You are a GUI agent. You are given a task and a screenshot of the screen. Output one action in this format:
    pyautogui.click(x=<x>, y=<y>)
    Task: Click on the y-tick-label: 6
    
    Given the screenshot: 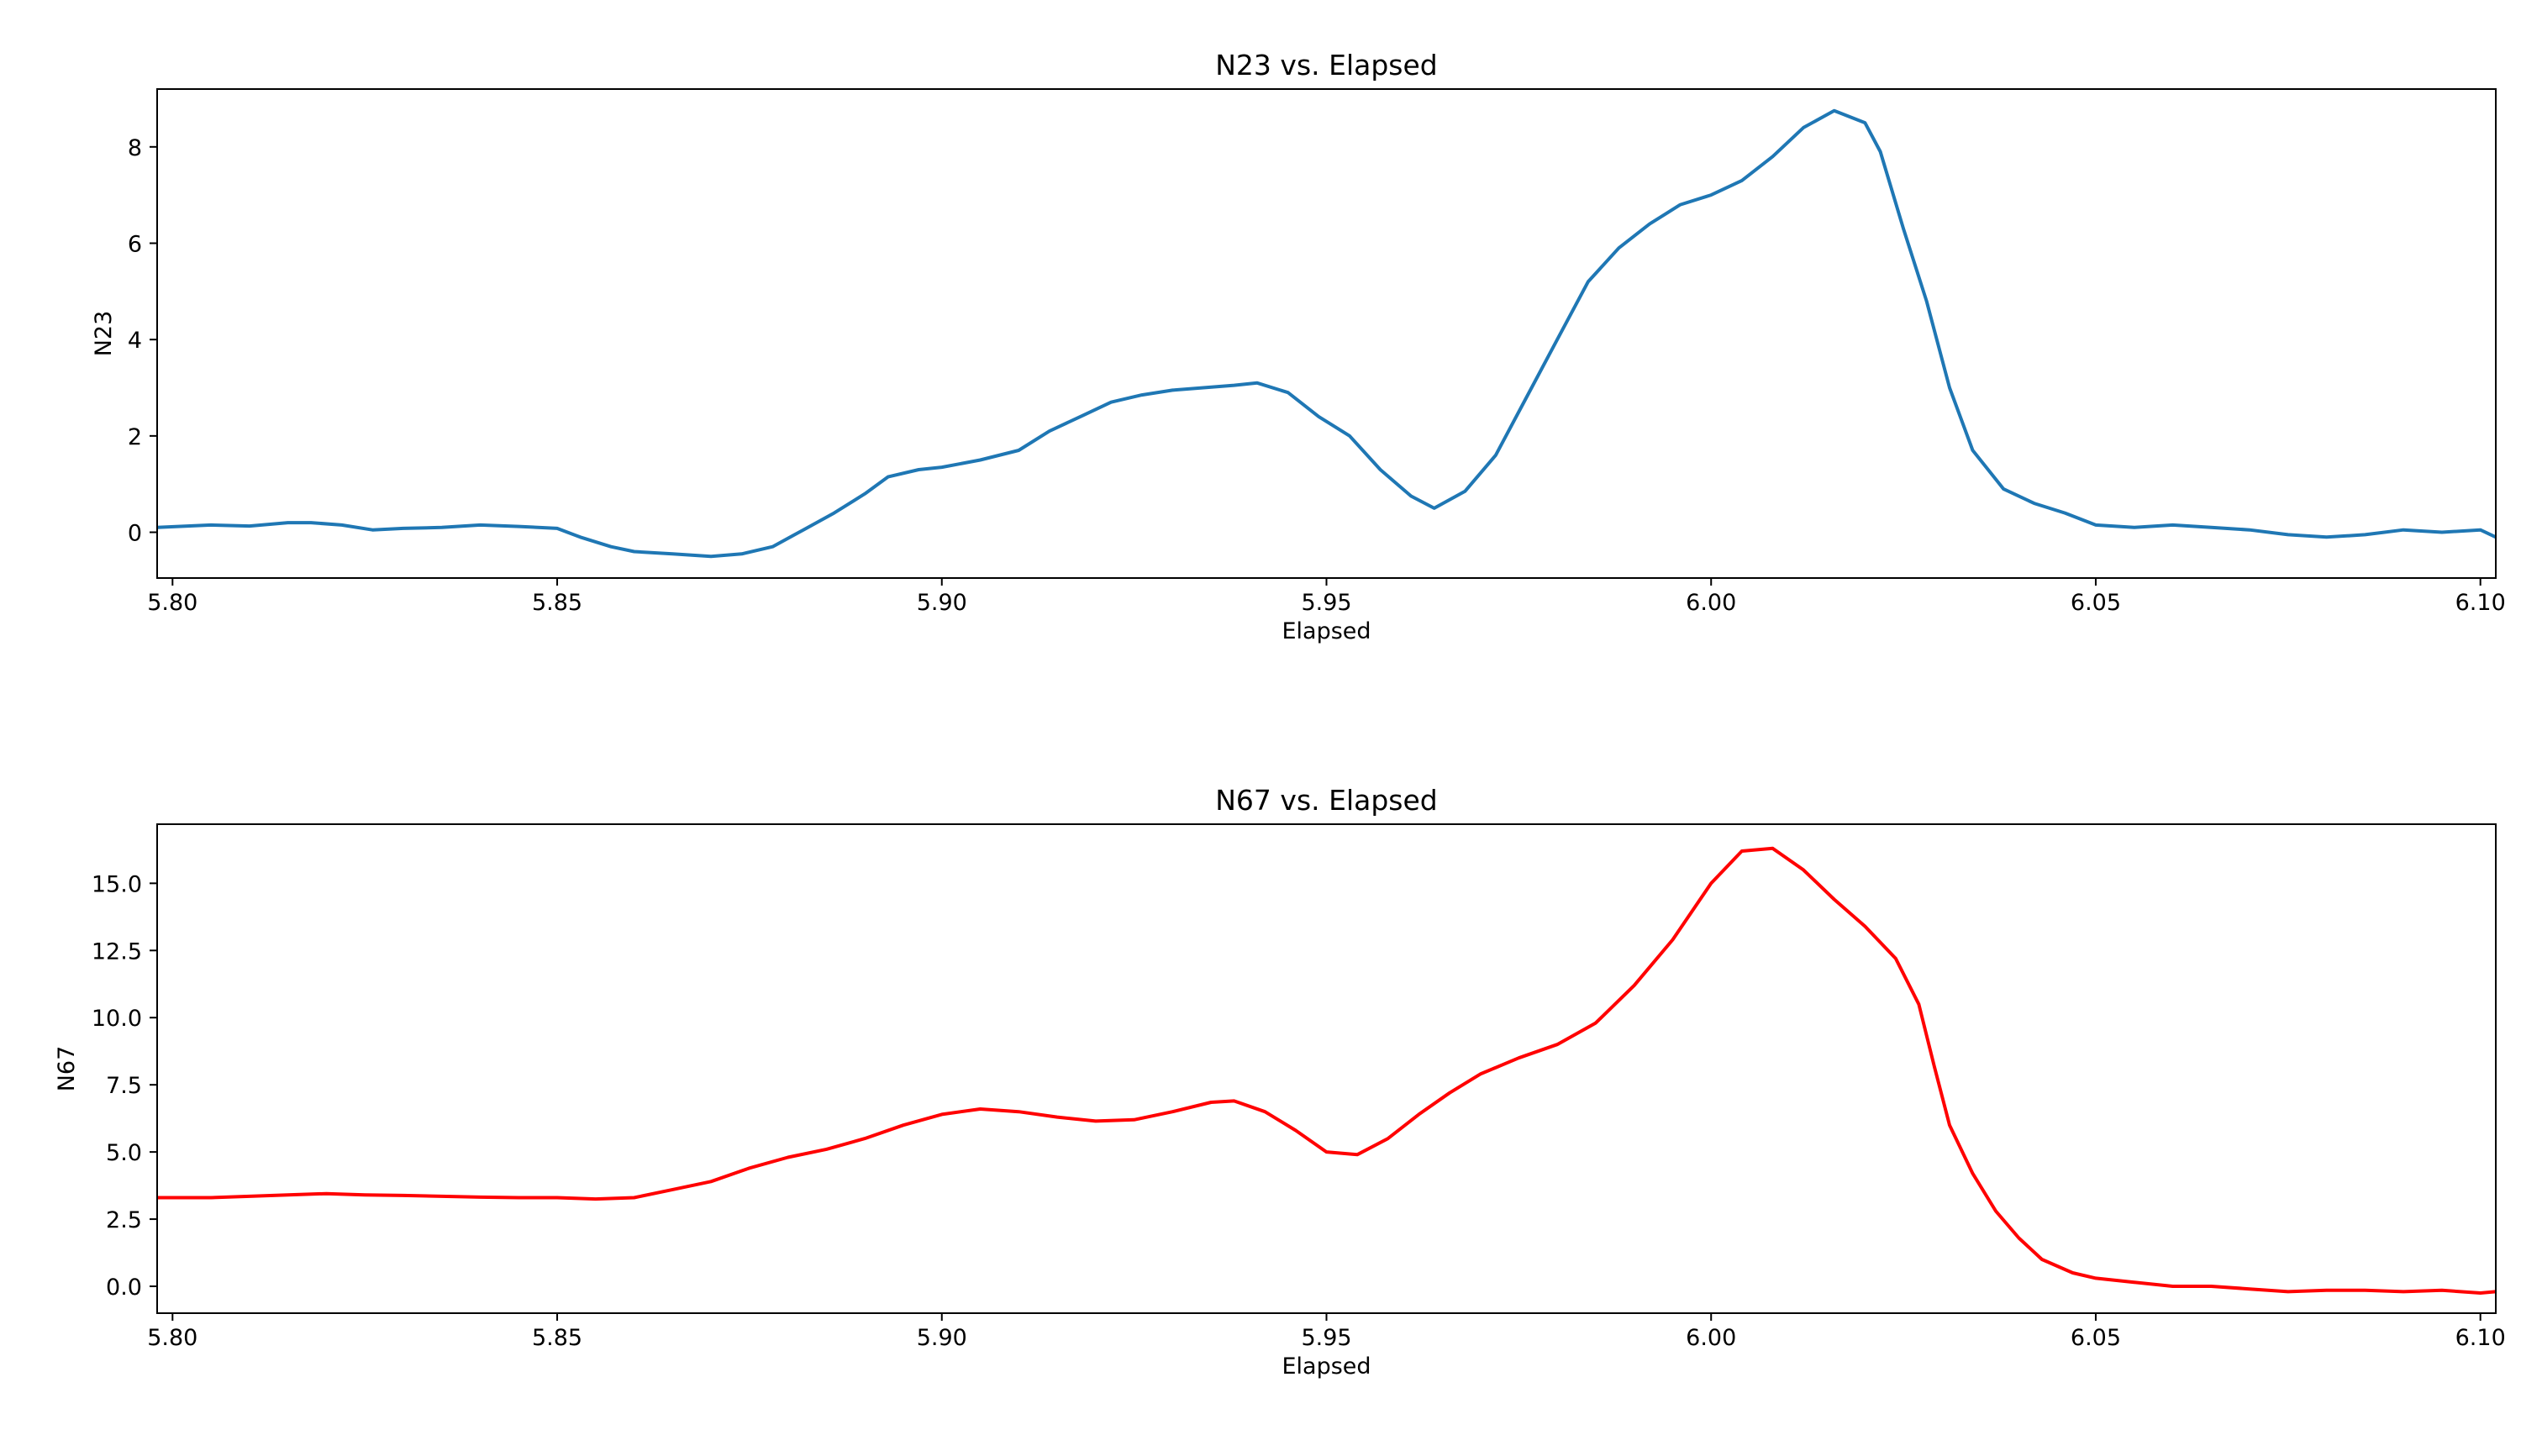 What is the action you would take?
    pyautogui.click(x=135, y=244)
    